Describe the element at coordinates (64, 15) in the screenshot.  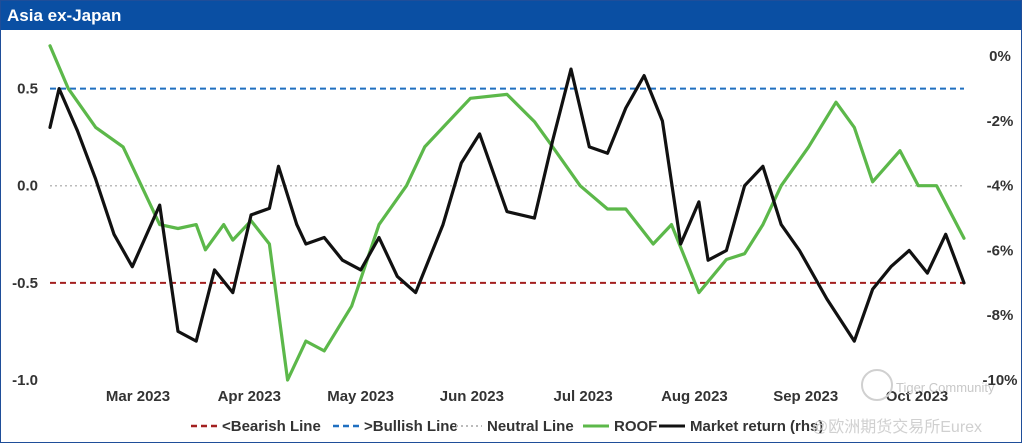
I see `chart-title: Asia ex-Japan` at that location.